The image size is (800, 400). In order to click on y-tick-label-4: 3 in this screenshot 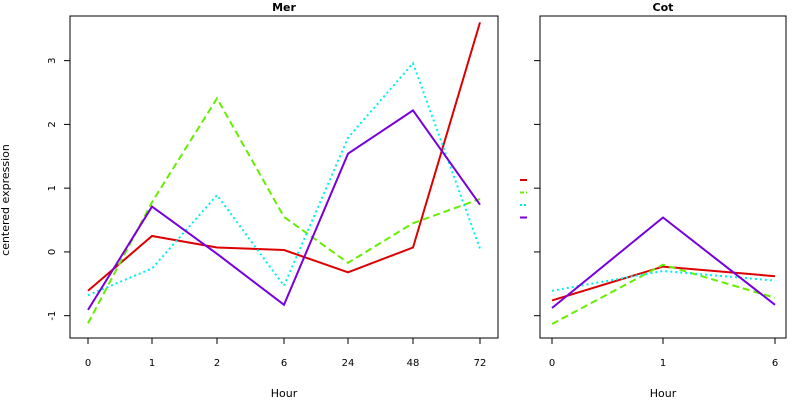, I will do `click(52, 60)`.